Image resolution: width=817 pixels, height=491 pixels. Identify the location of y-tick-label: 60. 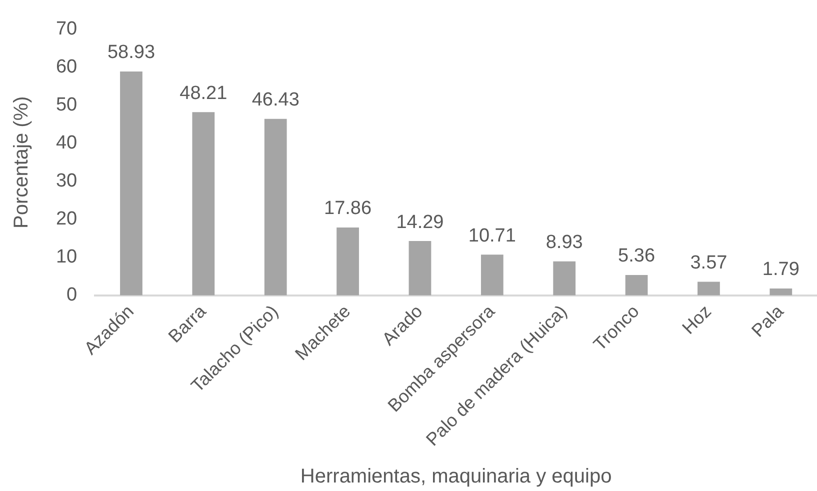
(67, 67).